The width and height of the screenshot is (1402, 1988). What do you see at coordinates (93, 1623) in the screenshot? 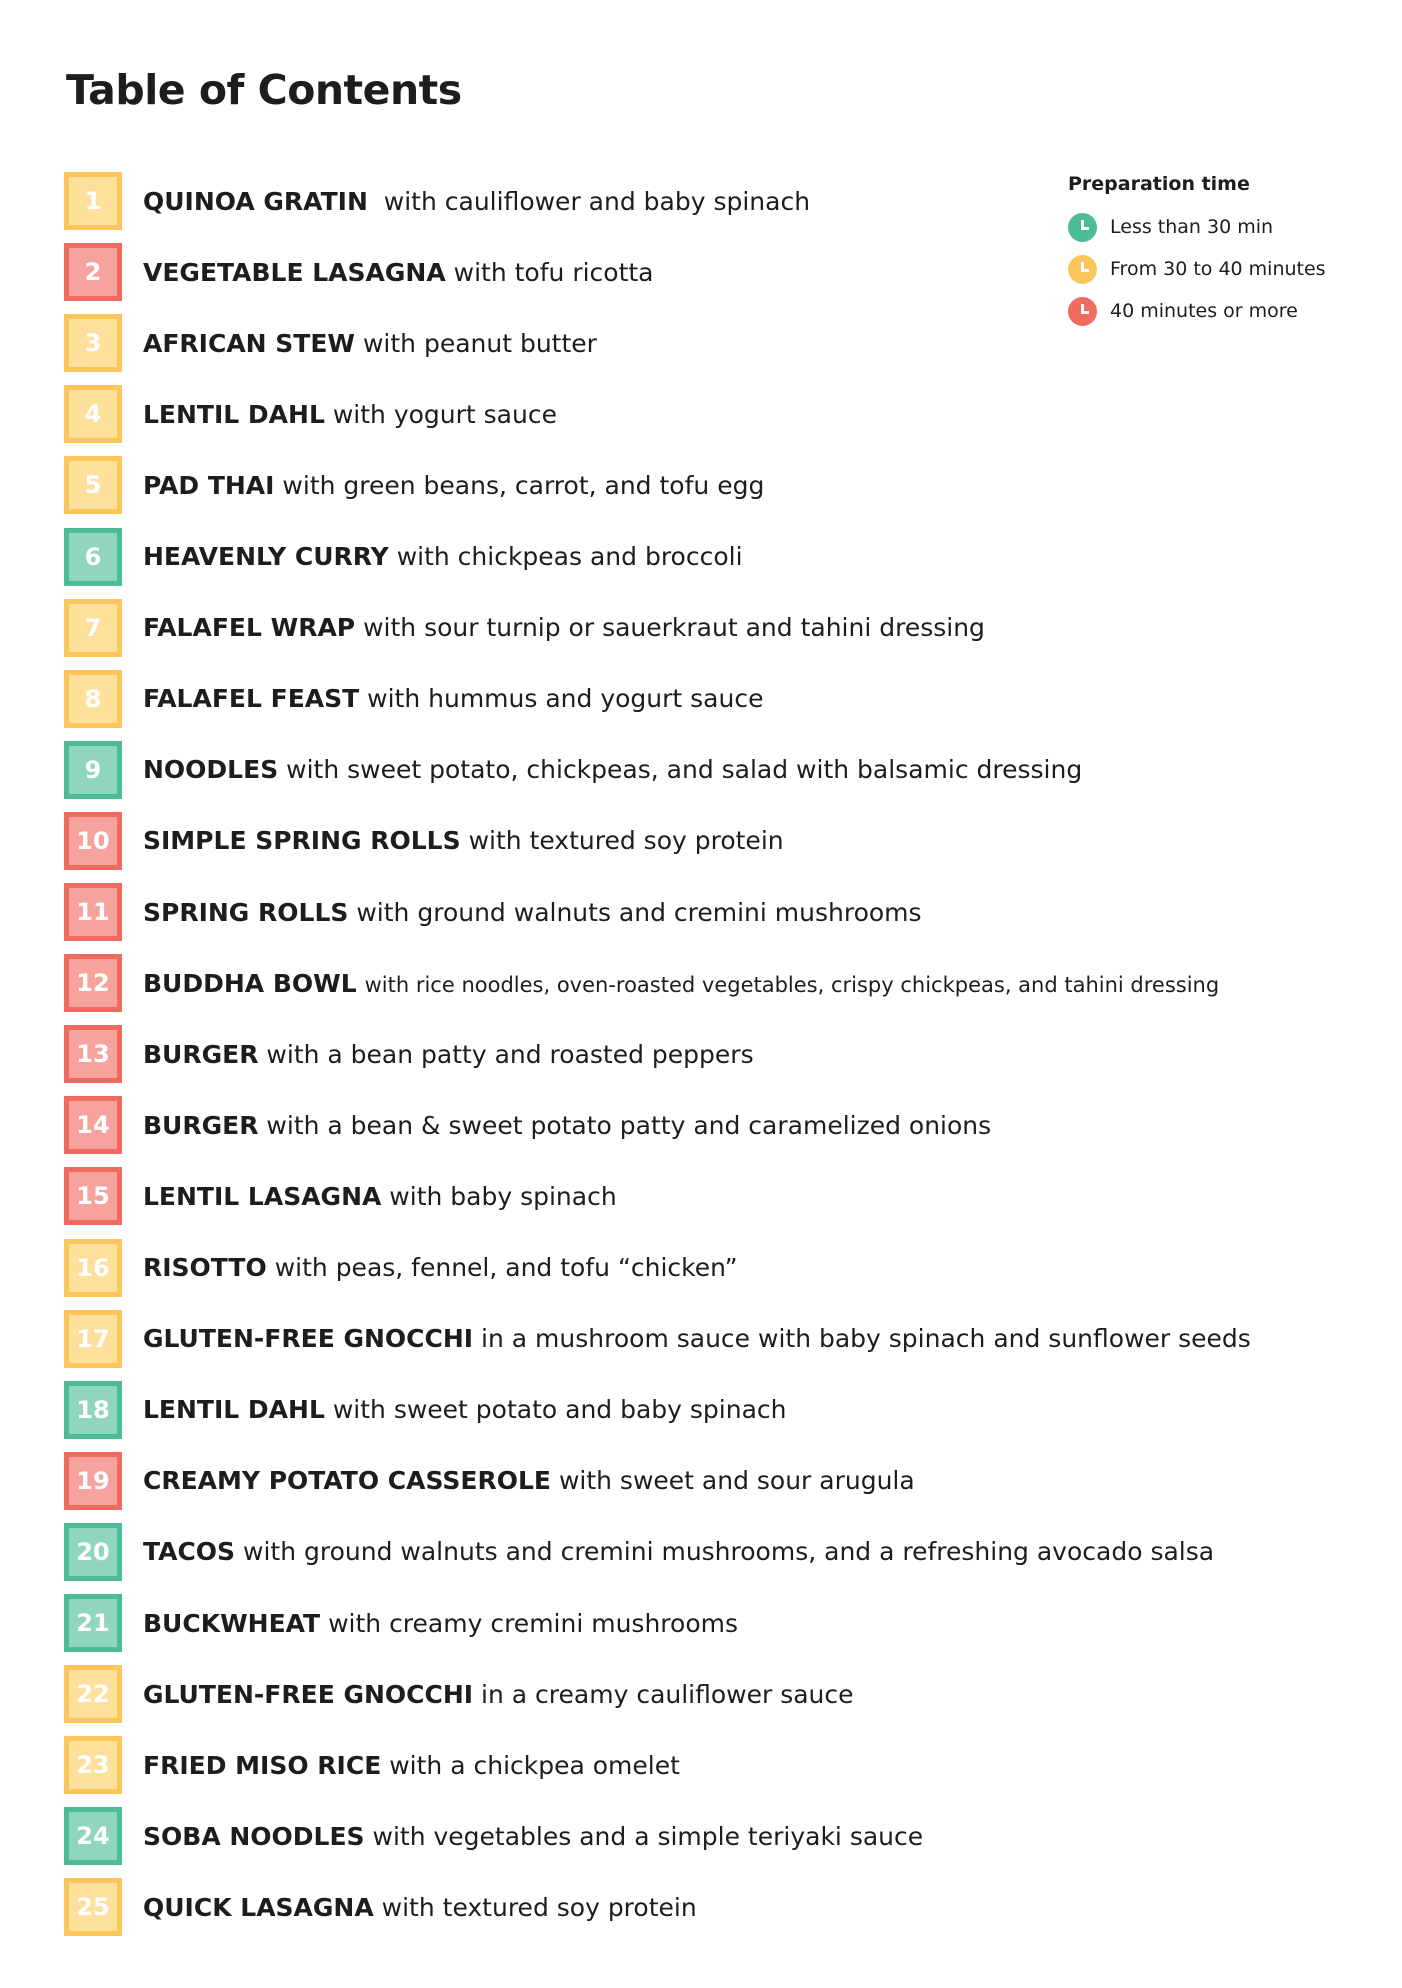
I see `recipe-number-badge: 21` at bounding box center [93, 1623].